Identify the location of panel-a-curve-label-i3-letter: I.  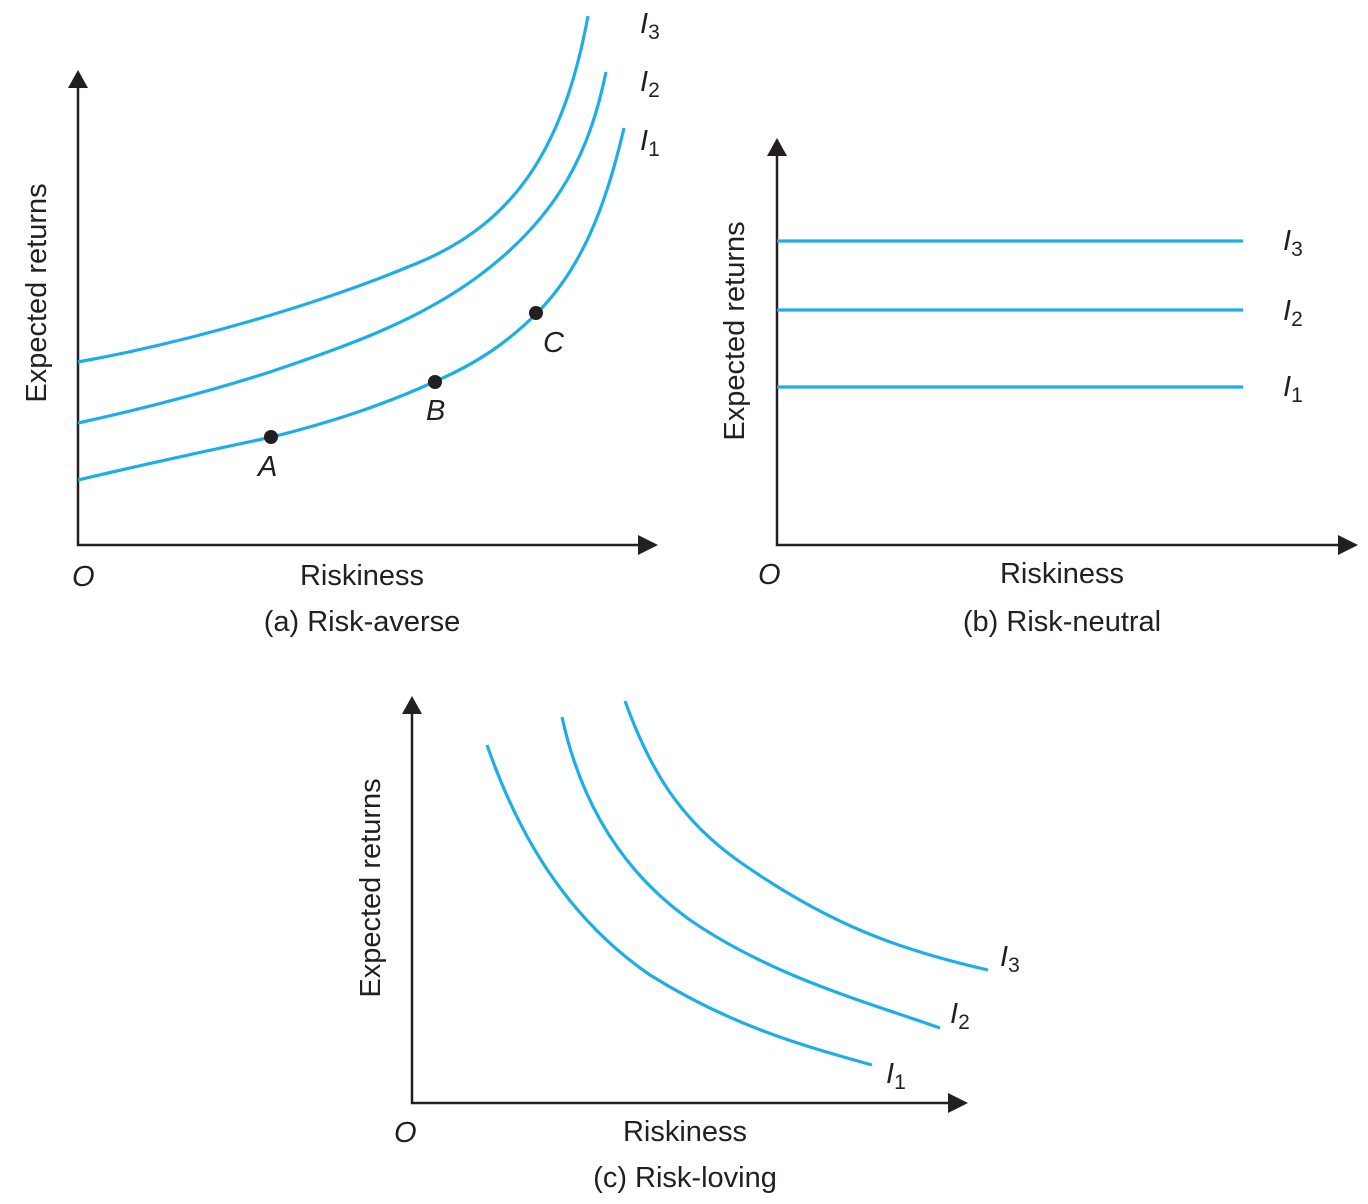
(644, 24).